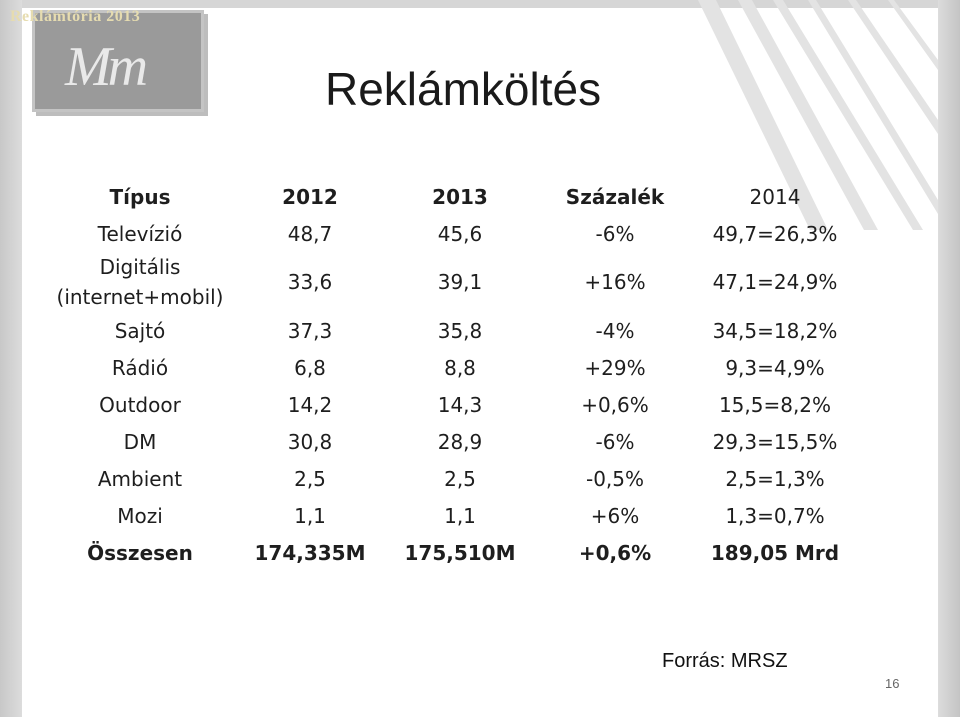 The height and width of the screenshot is (717, 960). I want to click on cell-percent: -0,5%, so click(615, 478).